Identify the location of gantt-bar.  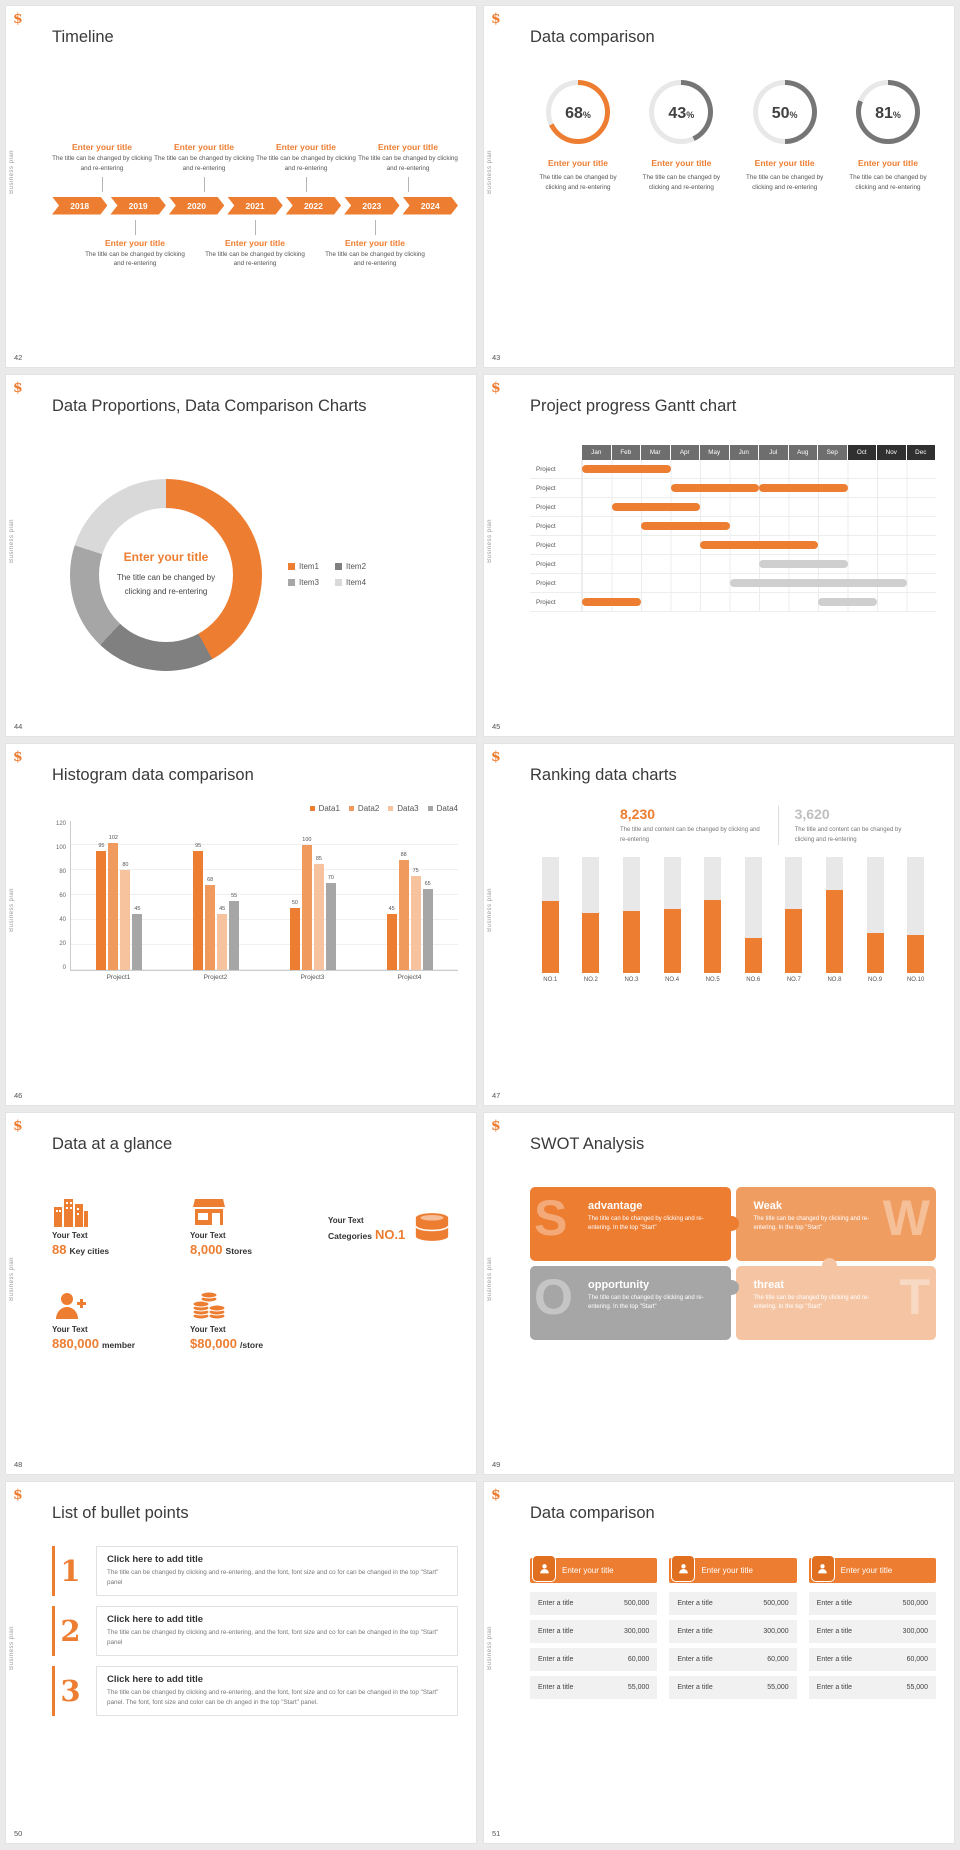
(847, 602).